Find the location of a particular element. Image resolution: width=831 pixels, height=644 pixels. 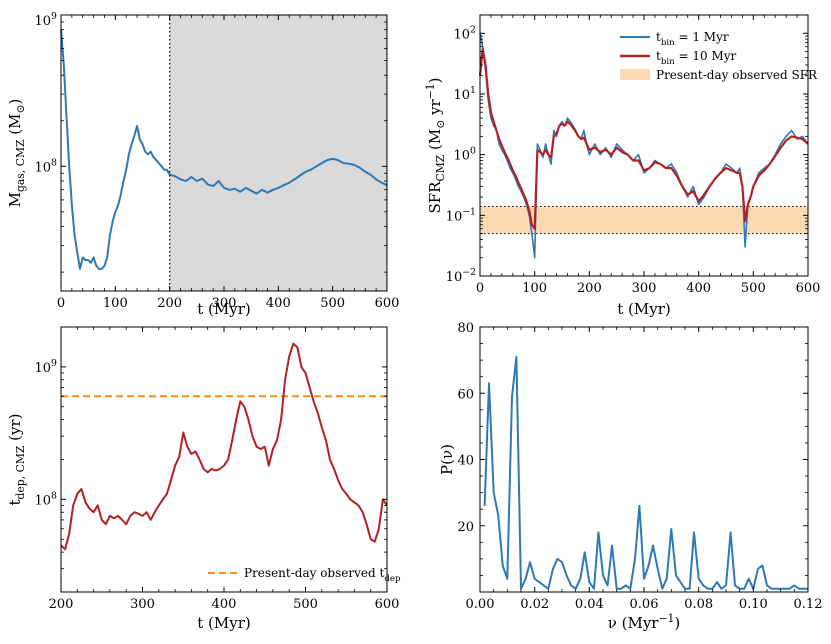

shaded-region is located at coordinates (278, 153).